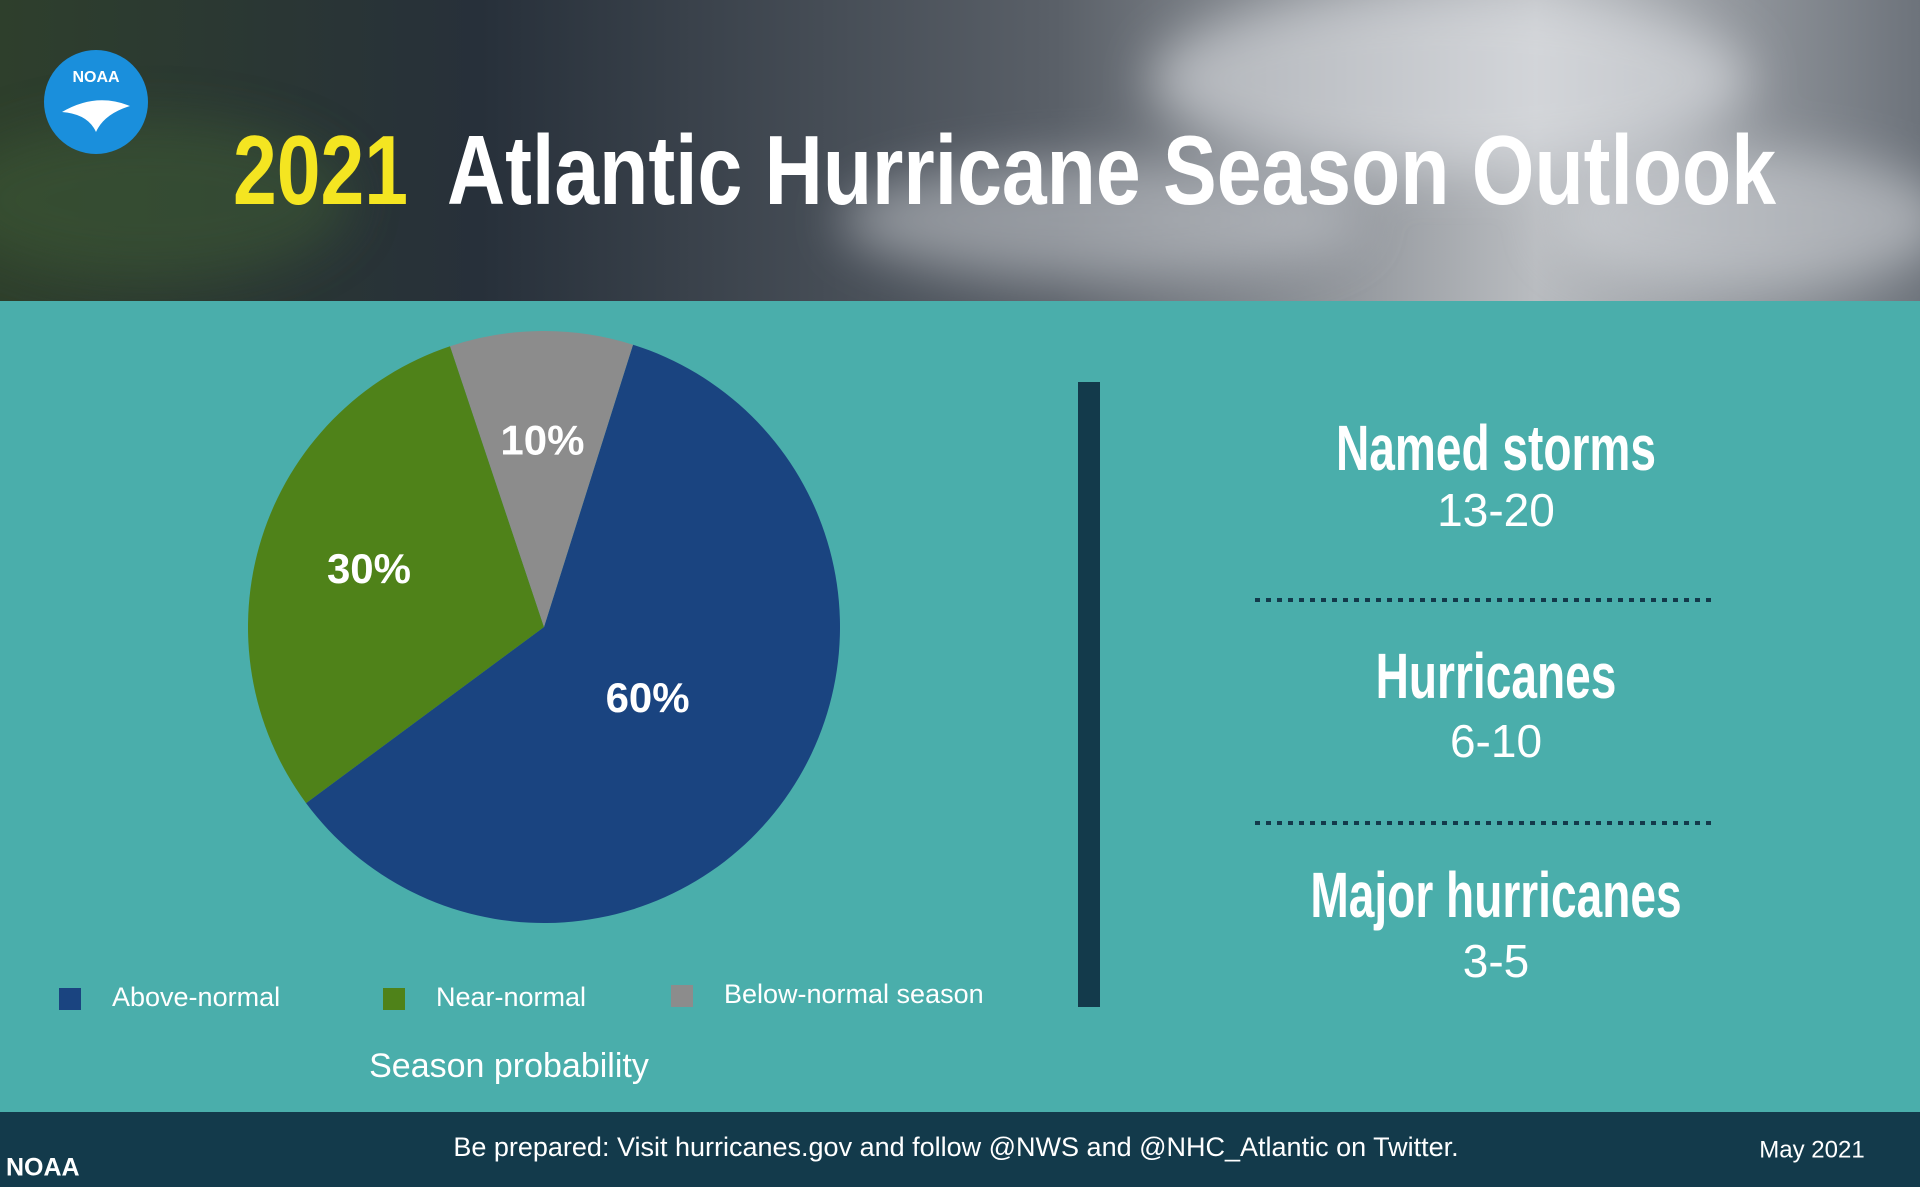  I want to click on stat-range: 3-5, so click(1496, 961).